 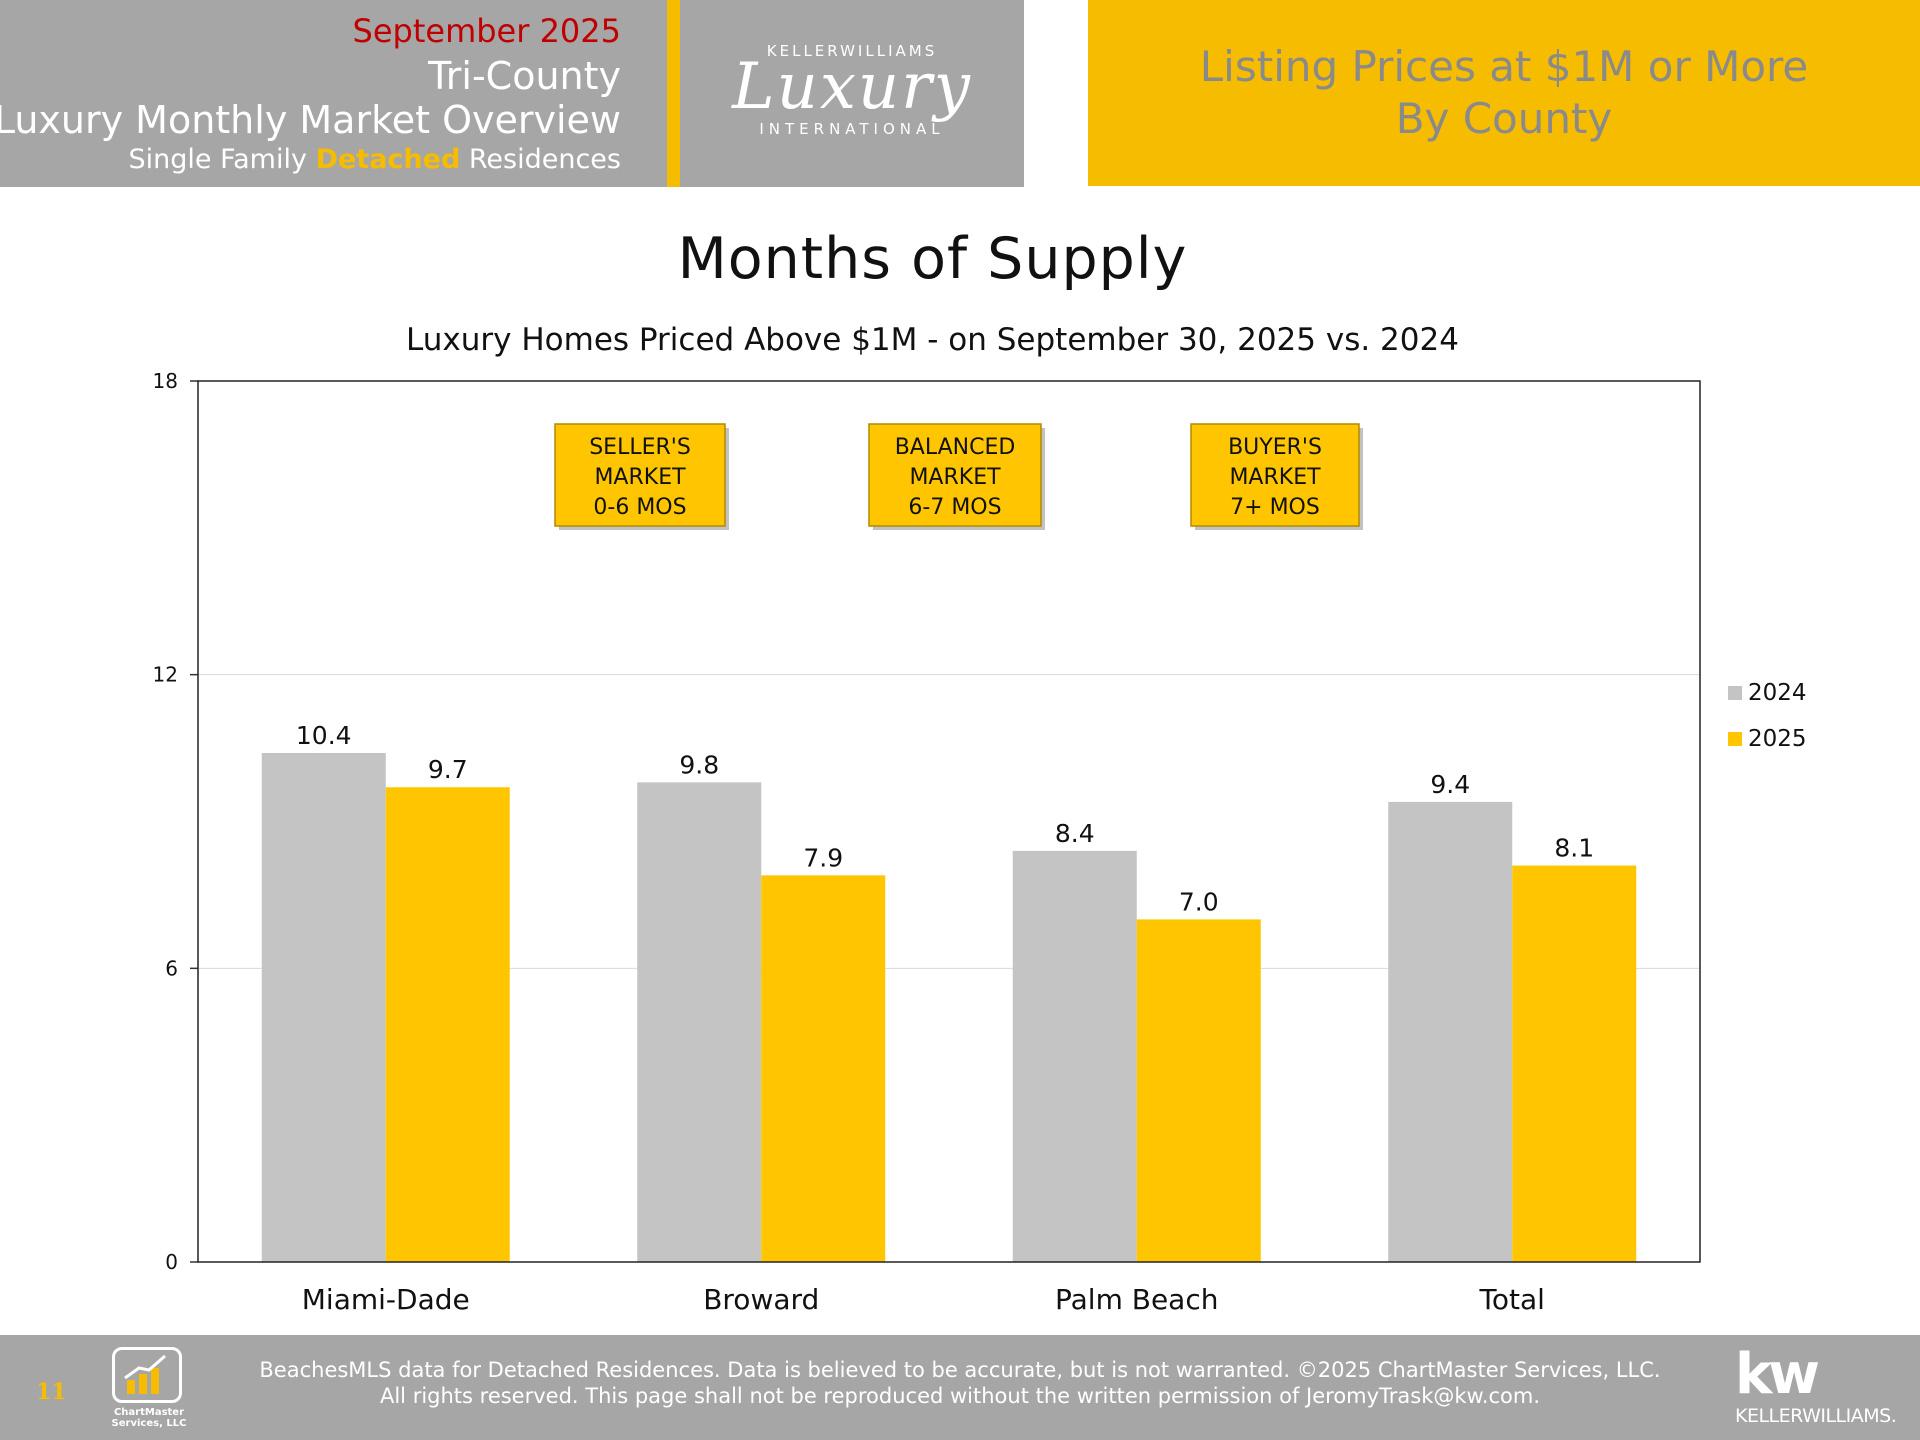 I want to click on kw-luxury-logo: KELLERWILLIAMS Luxury INTERNATIONAL, so click(x=852, y=93).